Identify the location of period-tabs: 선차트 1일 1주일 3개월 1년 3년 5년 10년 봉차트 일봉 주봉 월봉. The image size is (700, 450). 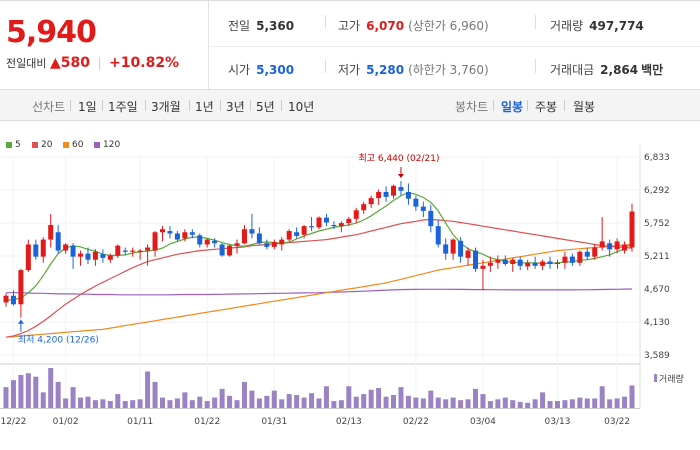
(350, 105).